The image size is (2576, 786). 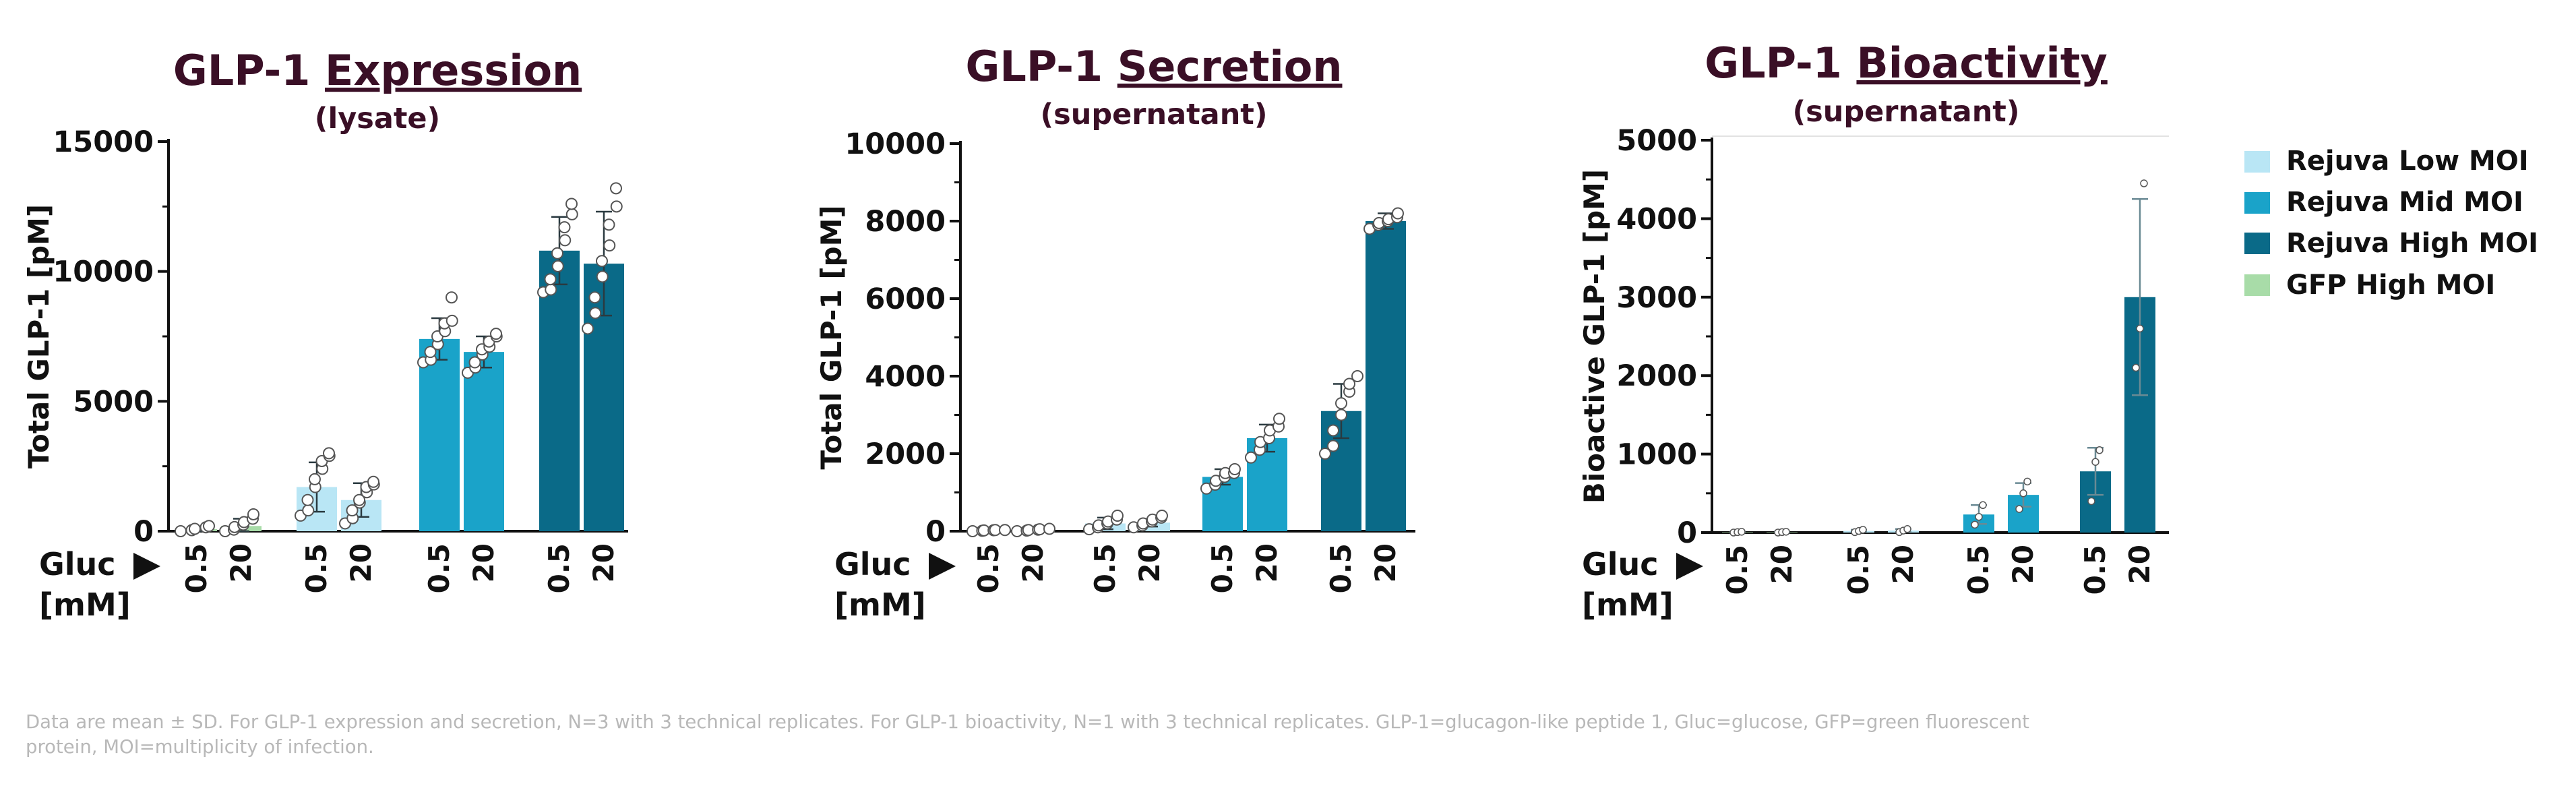 What do you see at coordinates (936, 532) in the screenshot?
I see `y-tick-label: 0` at bounding box center [936, 532].